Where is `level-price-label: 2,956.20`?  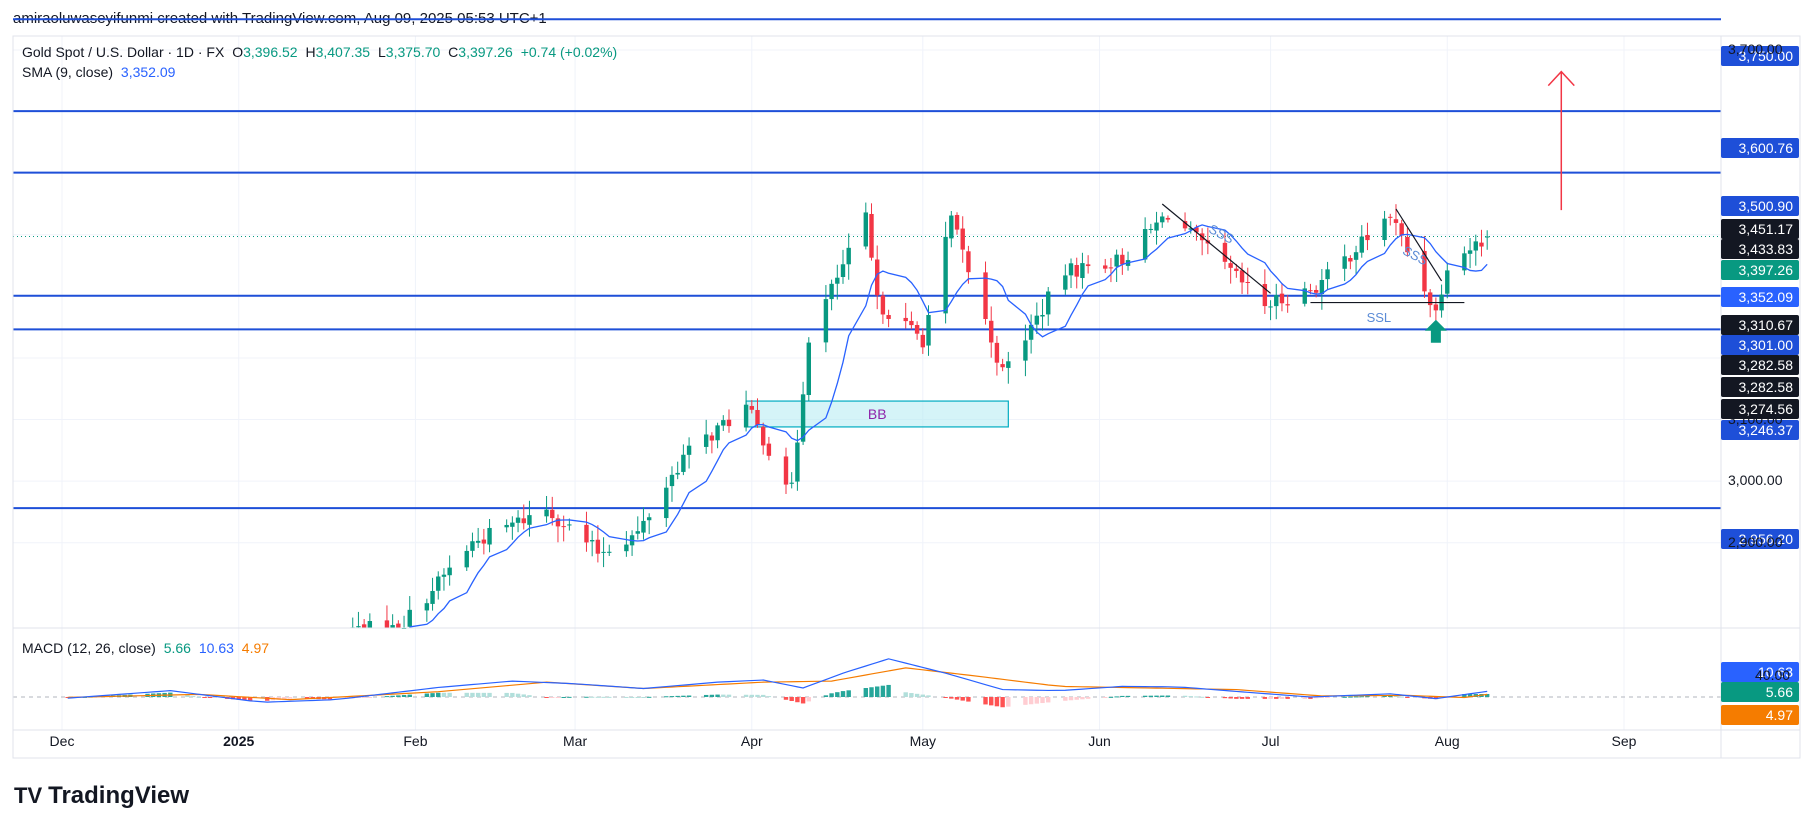 level-price-label: 2,956.20 is located at coordinates (1760, 539).